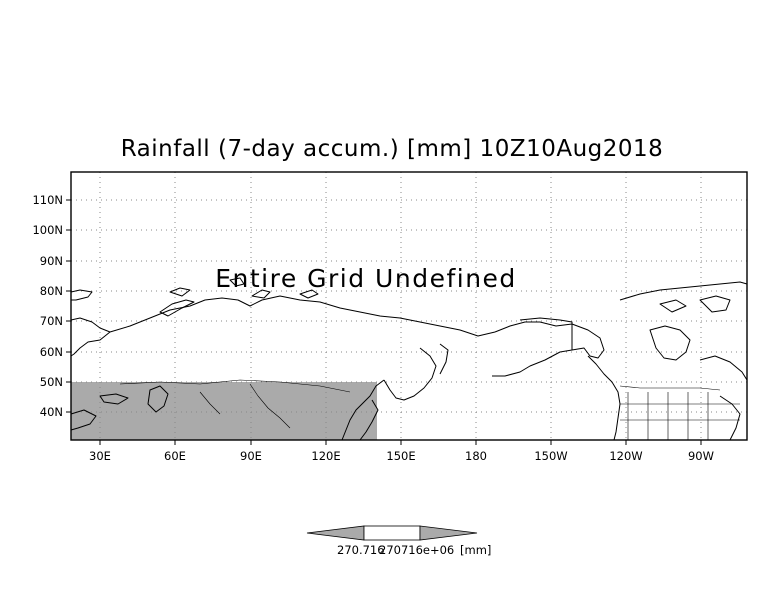 The image size is (784, 612). Describe the element at coordinates (335, 533) in the screenshot. I see `colorbar-left-arrow` at that location.